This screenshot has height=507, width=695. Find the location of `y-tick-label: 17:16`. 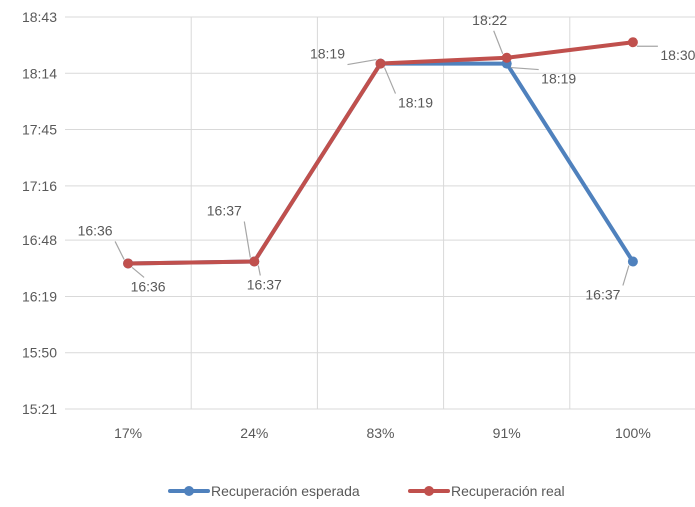

y-tick-label: 17:16 is located at coordinates (39, 186).